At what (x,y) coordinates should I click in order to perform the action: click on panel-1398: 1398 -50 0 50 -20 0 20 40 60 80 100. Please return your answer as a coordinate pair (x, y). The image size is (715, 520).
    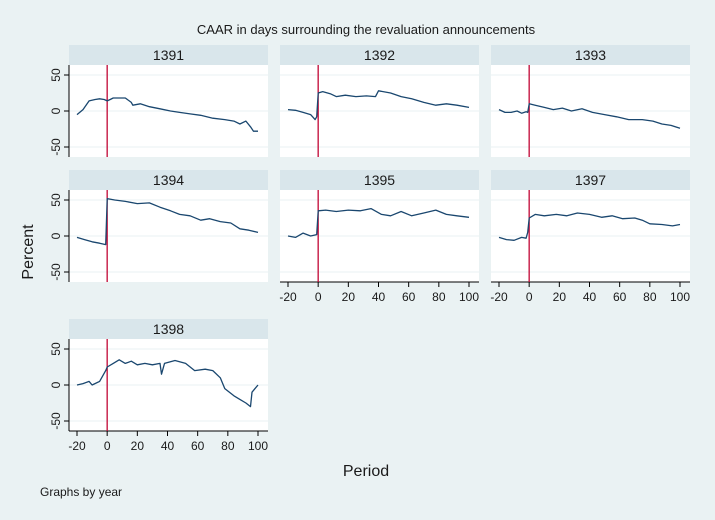
    Looking at the image, I should click on (158, 386).